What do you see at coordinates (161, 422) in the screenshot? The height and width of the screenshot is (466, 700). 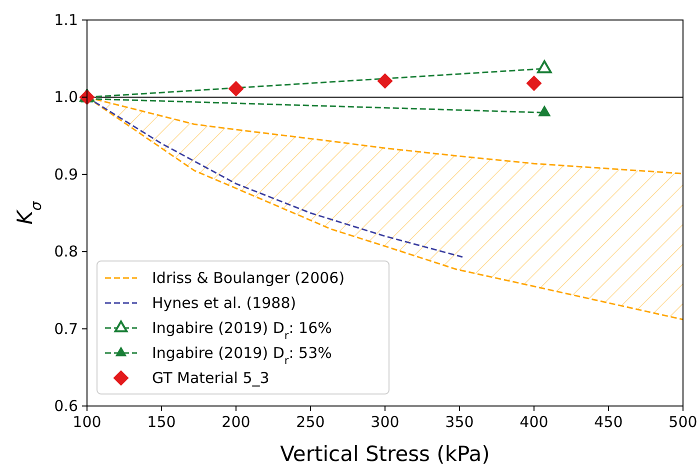 I see `x-tick-label: 150` at bounding box center [161, 422].